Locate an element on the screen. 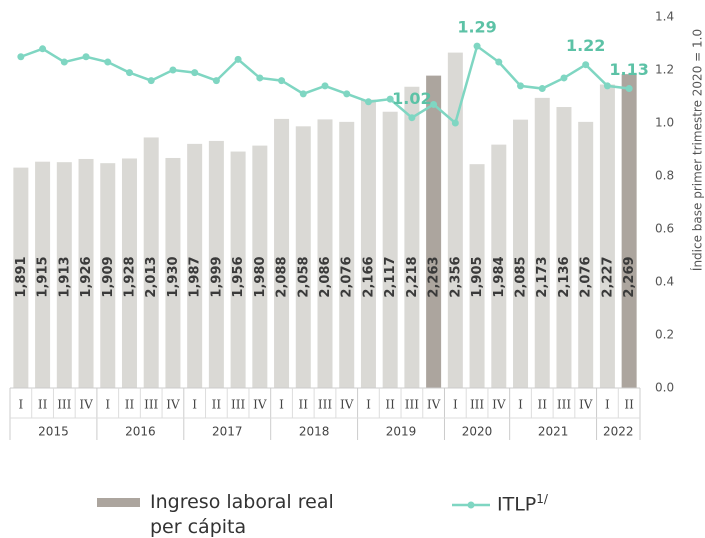 The width and height of the screenshot is (705, 538). y2-axis-label: Índice base primer trimestre 2020 = 1.0 is located at coordinates (697, 150).